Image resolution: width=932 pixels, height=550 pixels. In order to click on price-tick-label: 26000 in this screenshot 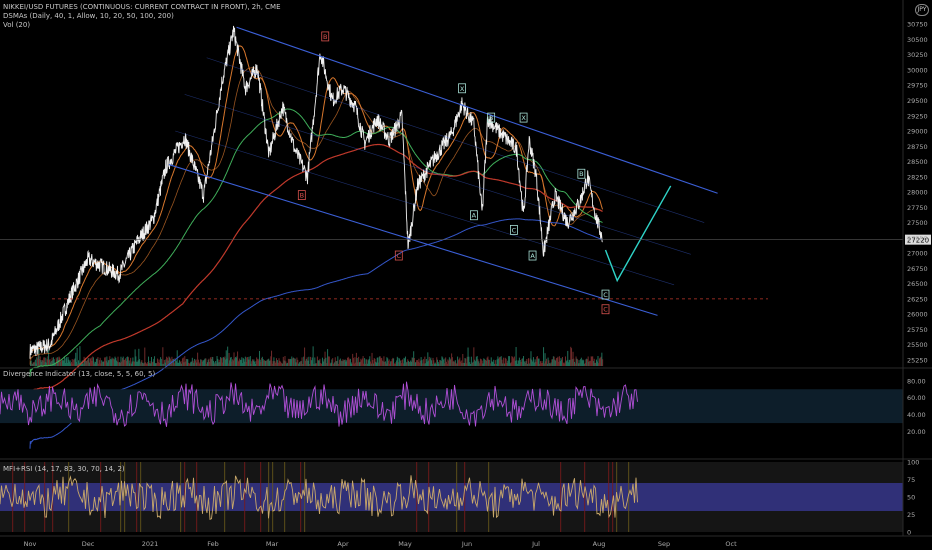, I will do `click(917, 315)`.